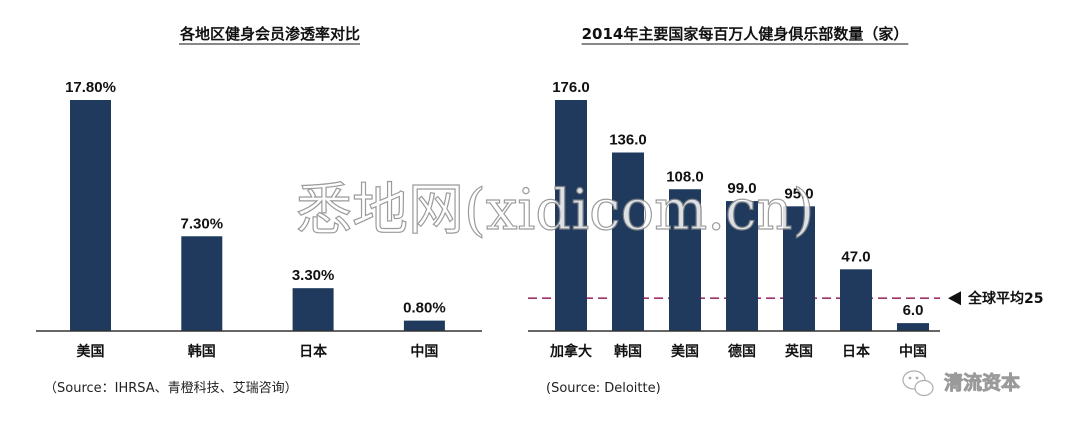  I want to click on watermark: 悉地网(xidicom.cn), so click(555, 210).